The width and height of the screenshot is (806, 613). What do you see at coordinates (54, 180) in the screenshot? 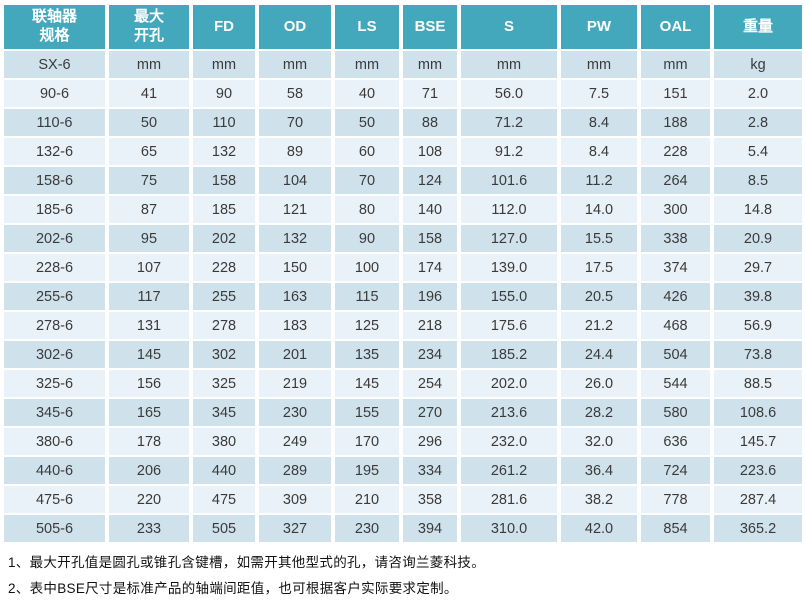
I see `spec-cell: 158-6` at bounding box center [54, 180].